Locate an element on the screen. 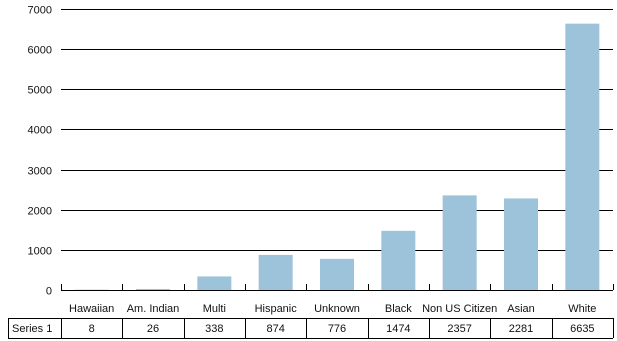 This screenshot has width=617, height=341. y-tick-label: 6000 is located at coordinates (40, 51).